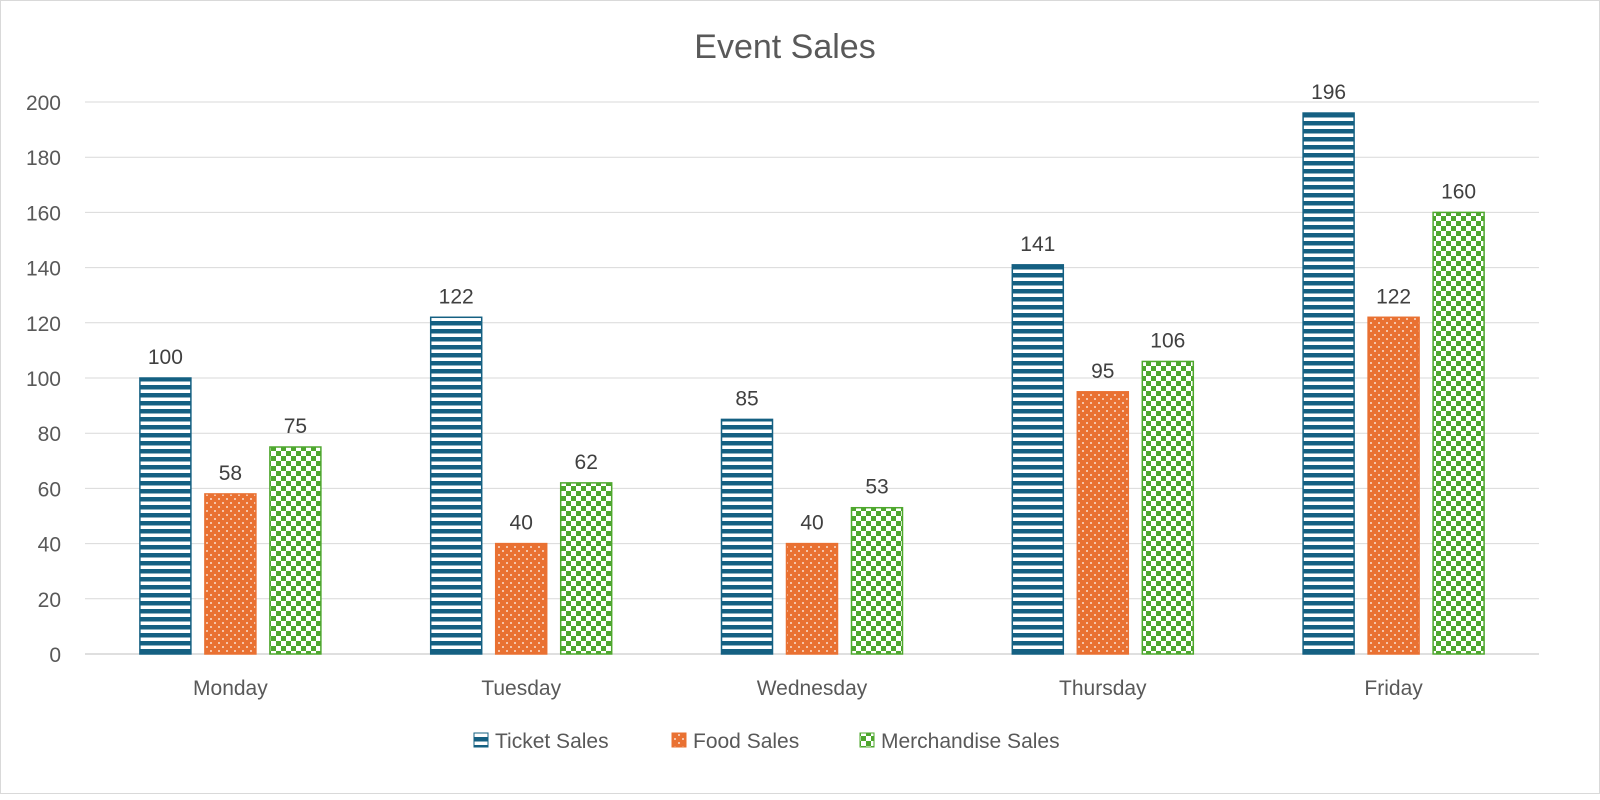  I want to click on x-tick-label-friday: Friday, so click(1393, 688).